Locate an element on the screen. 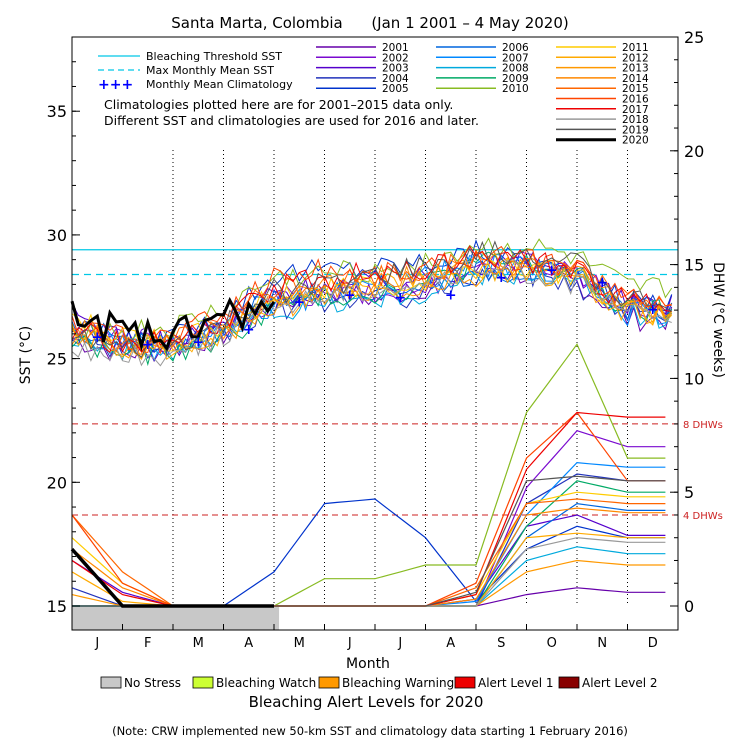 The width and height of the screenshot is (750, 750). month-label: D is located at coordinates (653, 643).